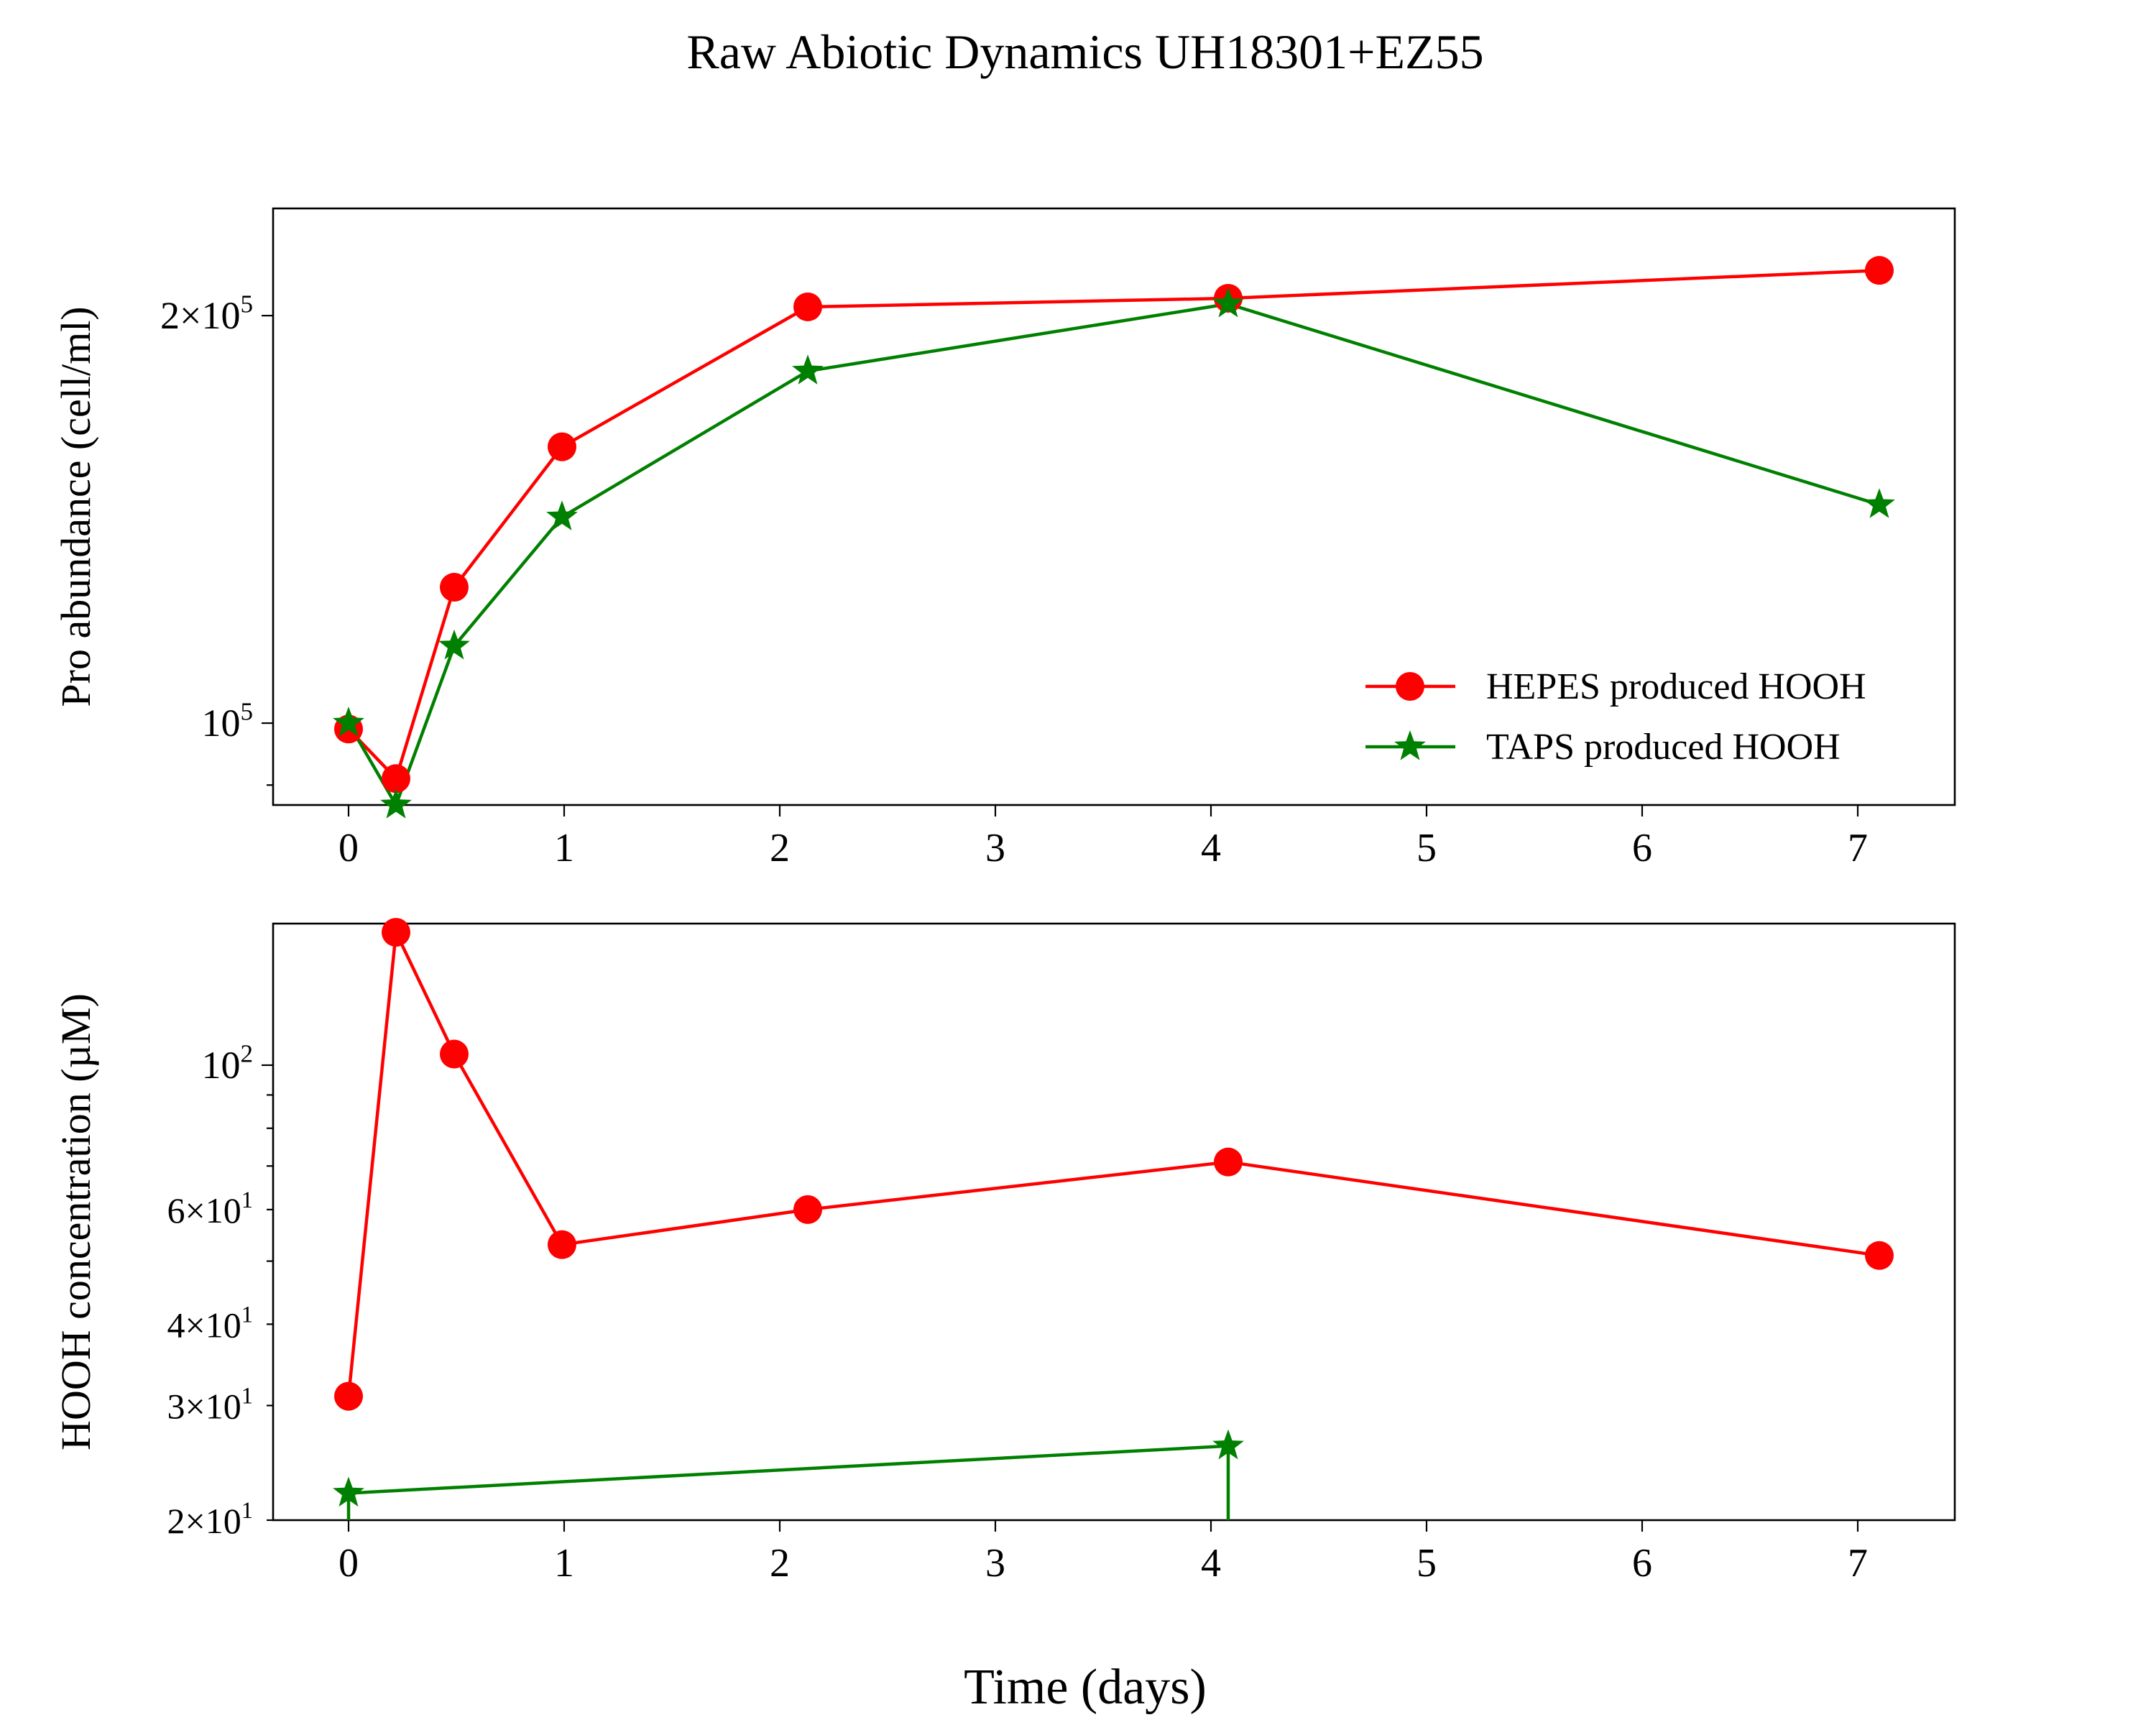 This screenshot has width=2156, height=1725. I want to click on bottom-y-tick-label: 102, so click(227, 1063).